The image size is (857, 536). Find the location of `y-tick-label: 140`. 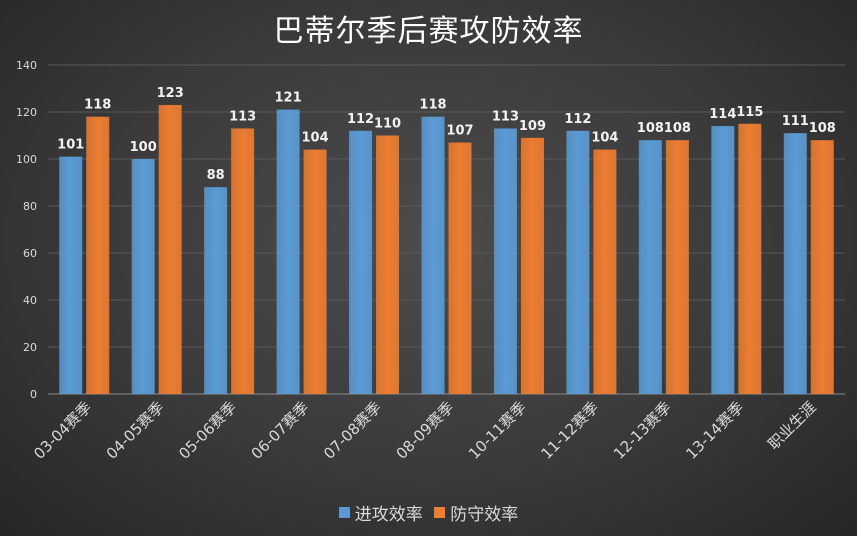

y-tick-label: 140 is located at coordinates (26, 65).